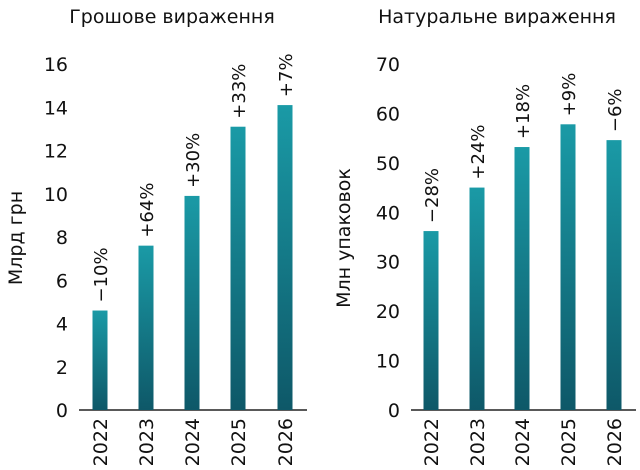 Image resolution: width=640 pixels, height=470 pixels. What do you see at coordinates (101, 274) in the screenshot?
I see `data-label: −10%` at bounding box center [101, 274].